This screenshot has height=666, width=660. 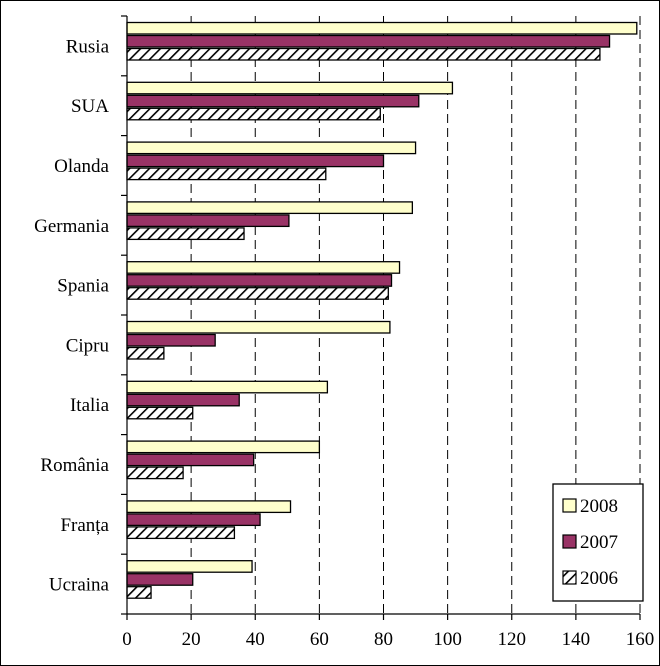 What do you see at coordinates (368, 41) in the screenshot?
I see `bar-rusia-2007` at bounding box center [368, 41].